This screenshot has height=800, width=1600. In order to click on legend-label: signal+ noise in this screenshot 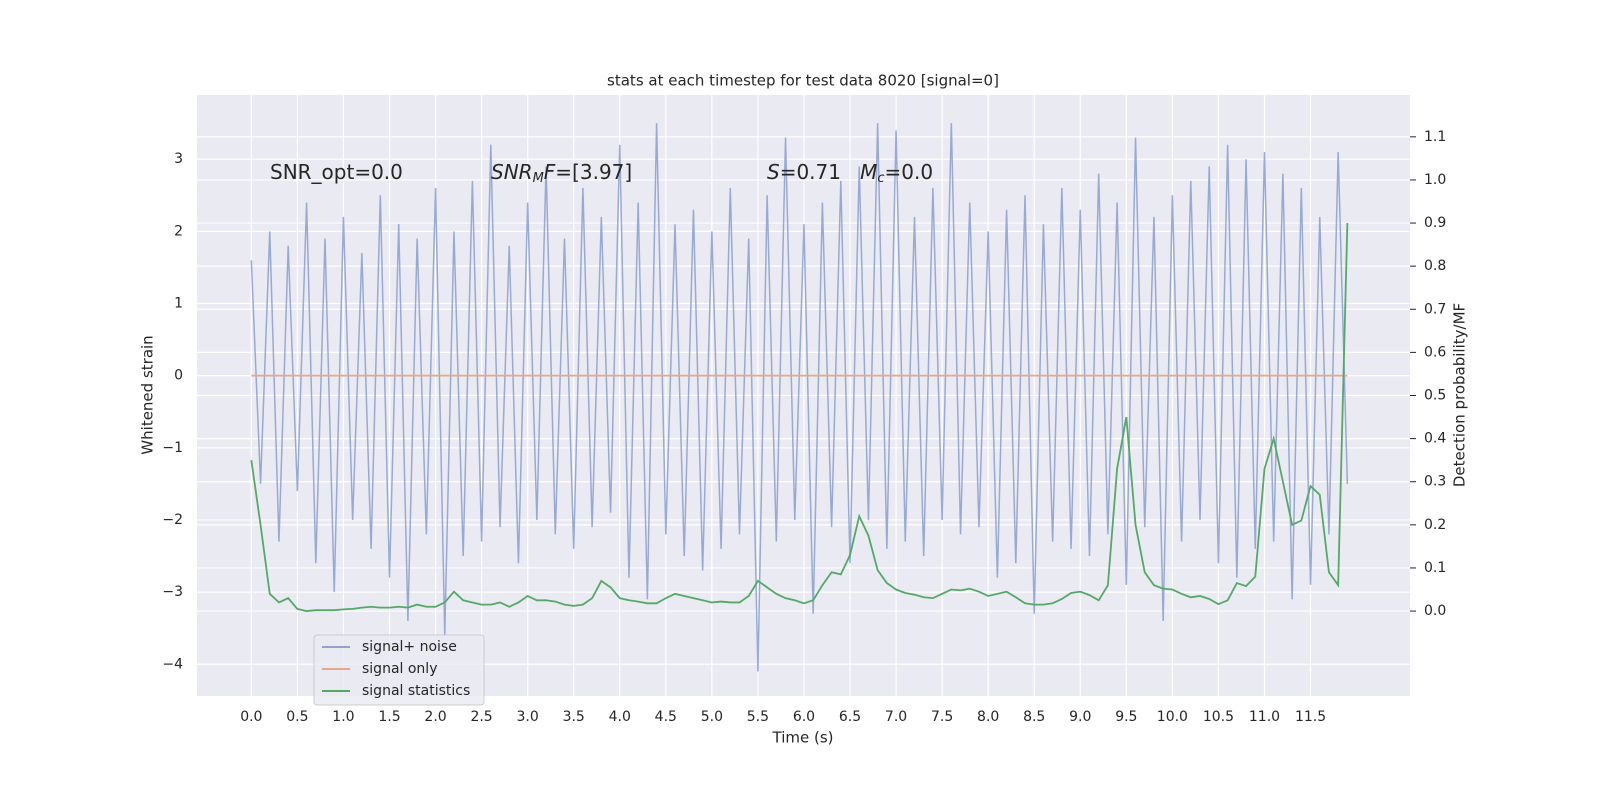, I will do `click(409, 647)`.